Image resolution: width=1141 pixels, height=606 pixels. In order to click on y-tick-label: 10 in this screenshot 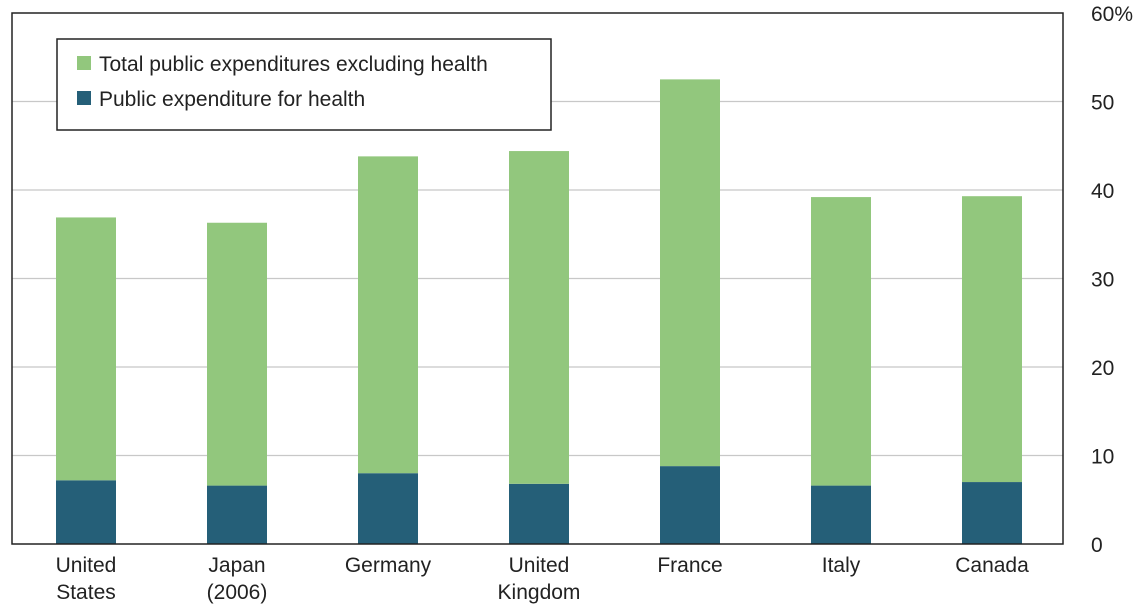, I will do `click(1102, 457)`.